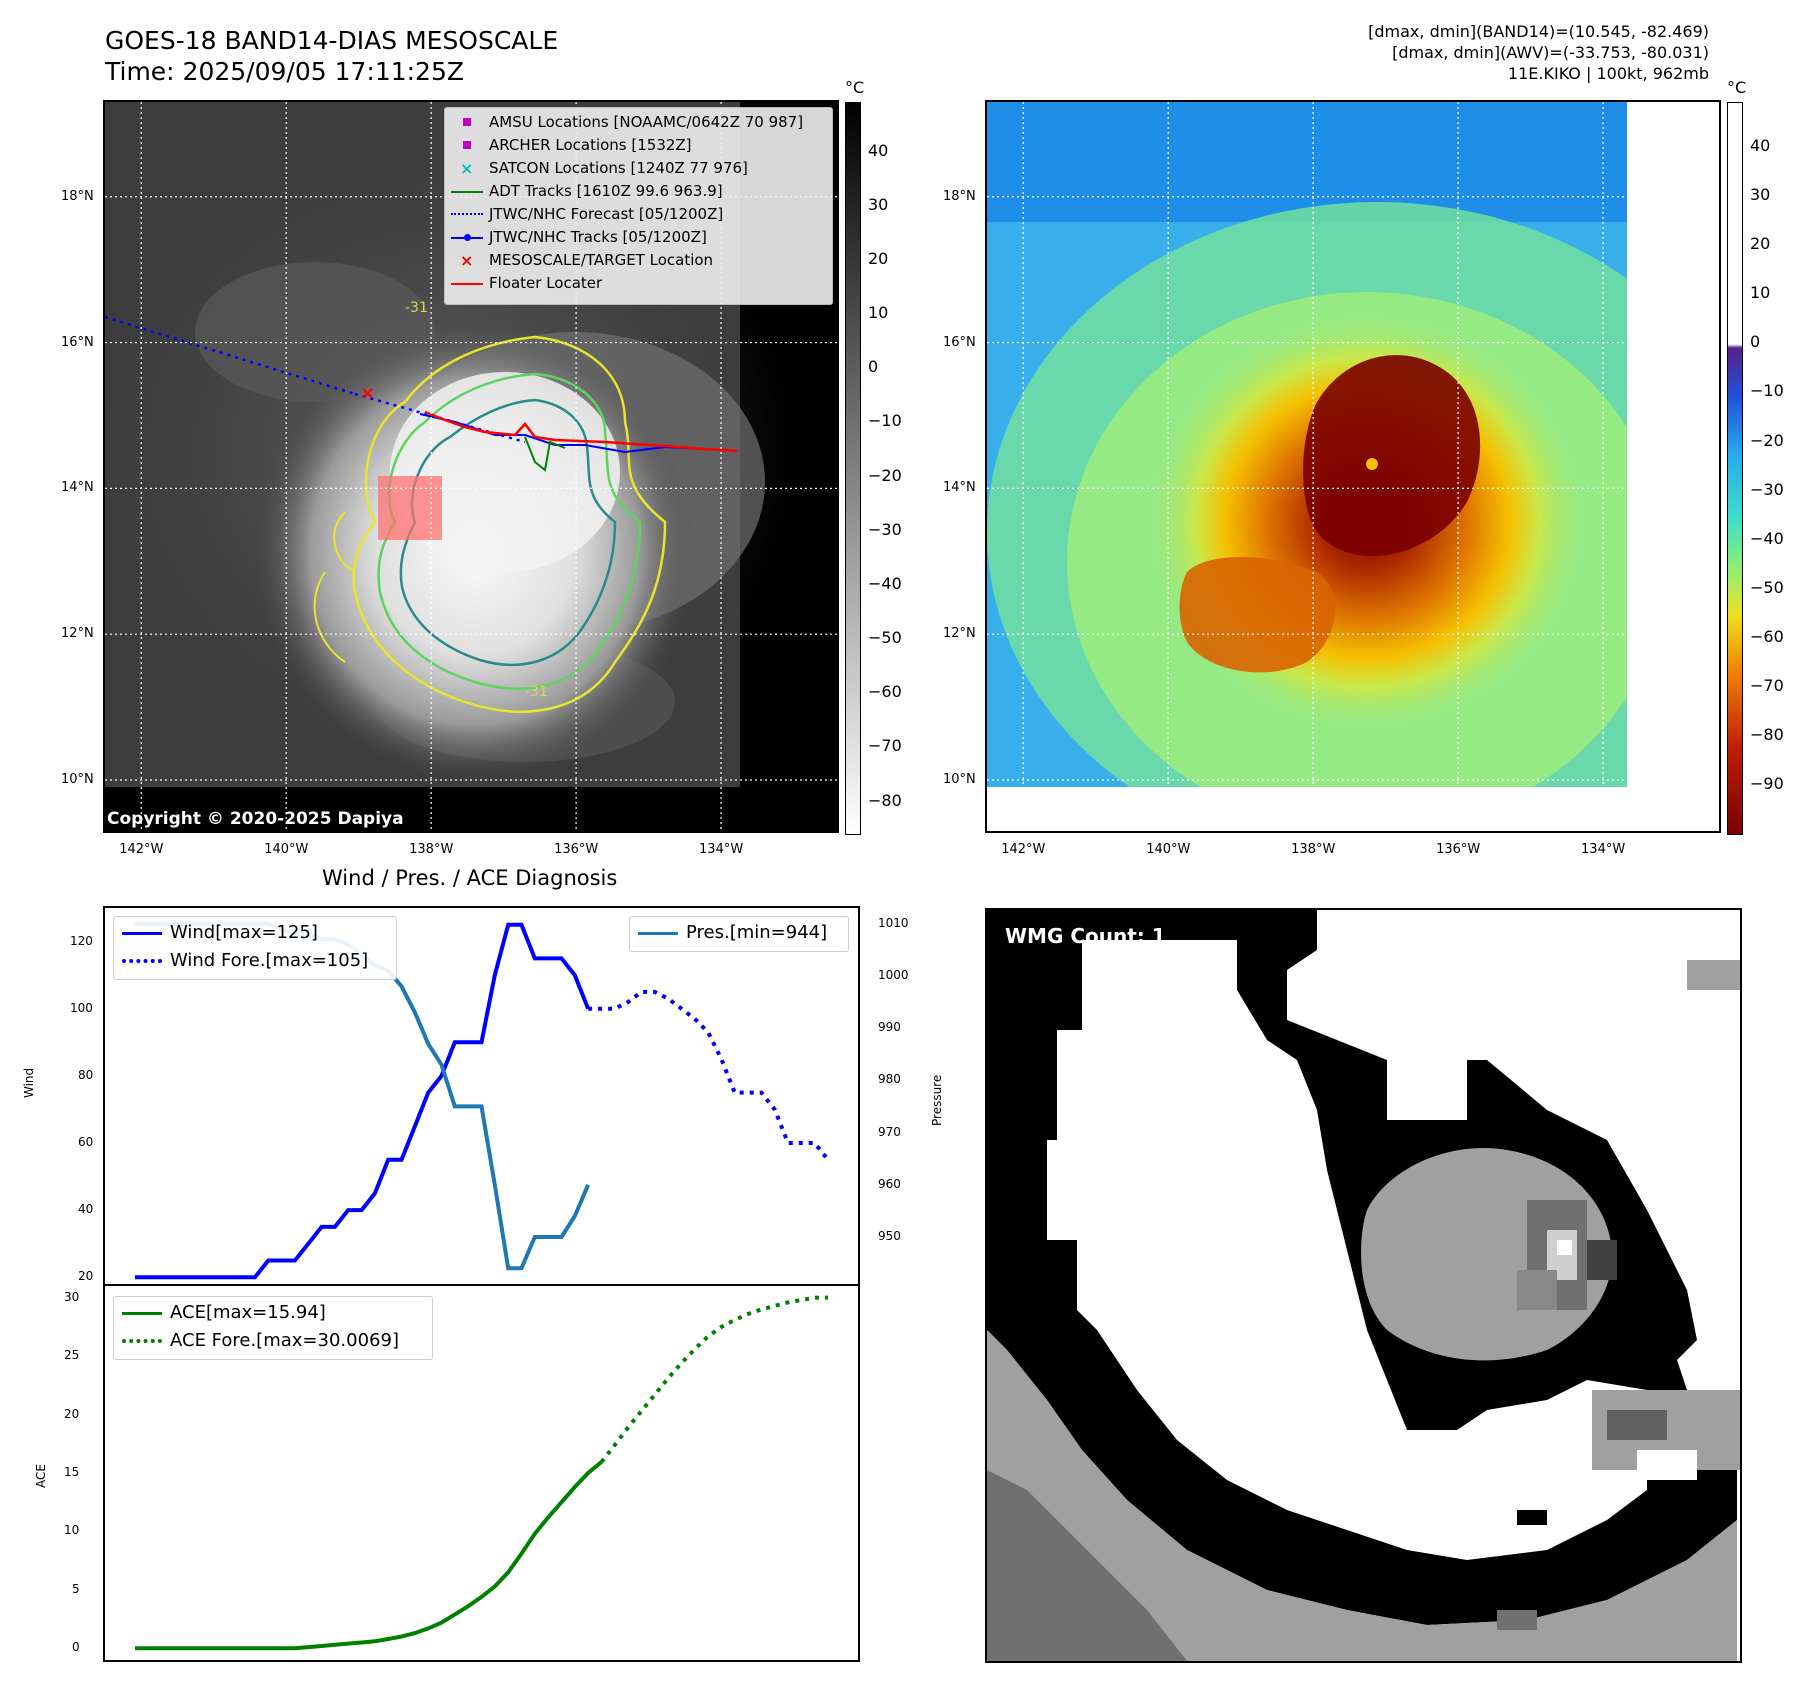  What do you see at coordinates (1538, 31) in the screenshot?
I see `info-line1: [dmax, dmin](BAND14)=(10.545, -82.469)` at bounding box center [1538, 31].